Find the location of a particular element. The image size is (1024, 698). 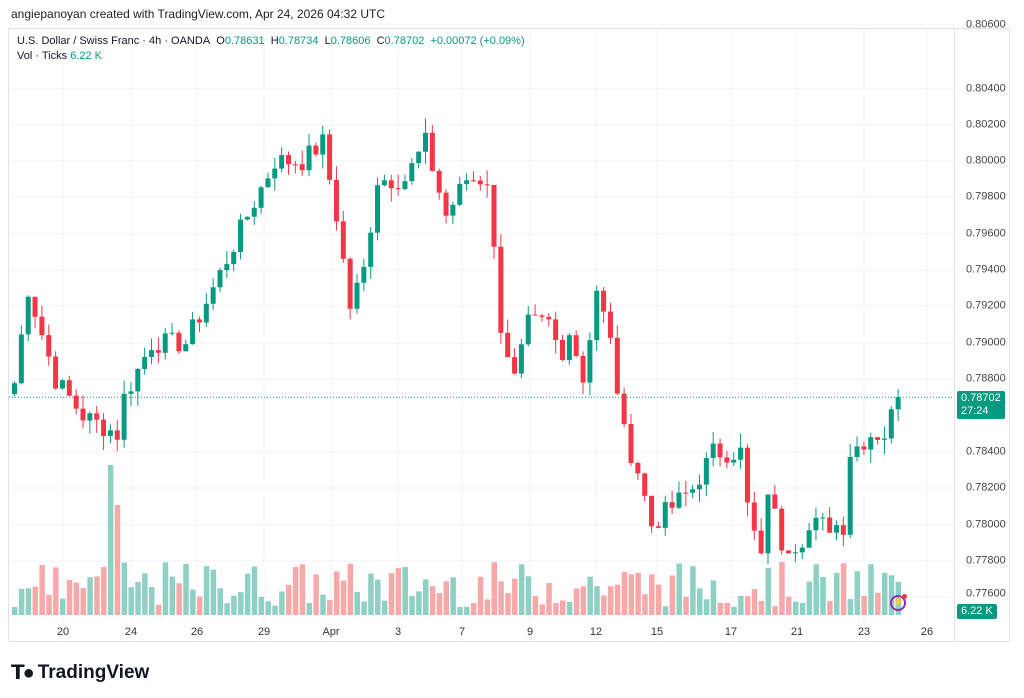

tradingview-logo: 𝗧● TradingView is located at coordinates (80, 672).